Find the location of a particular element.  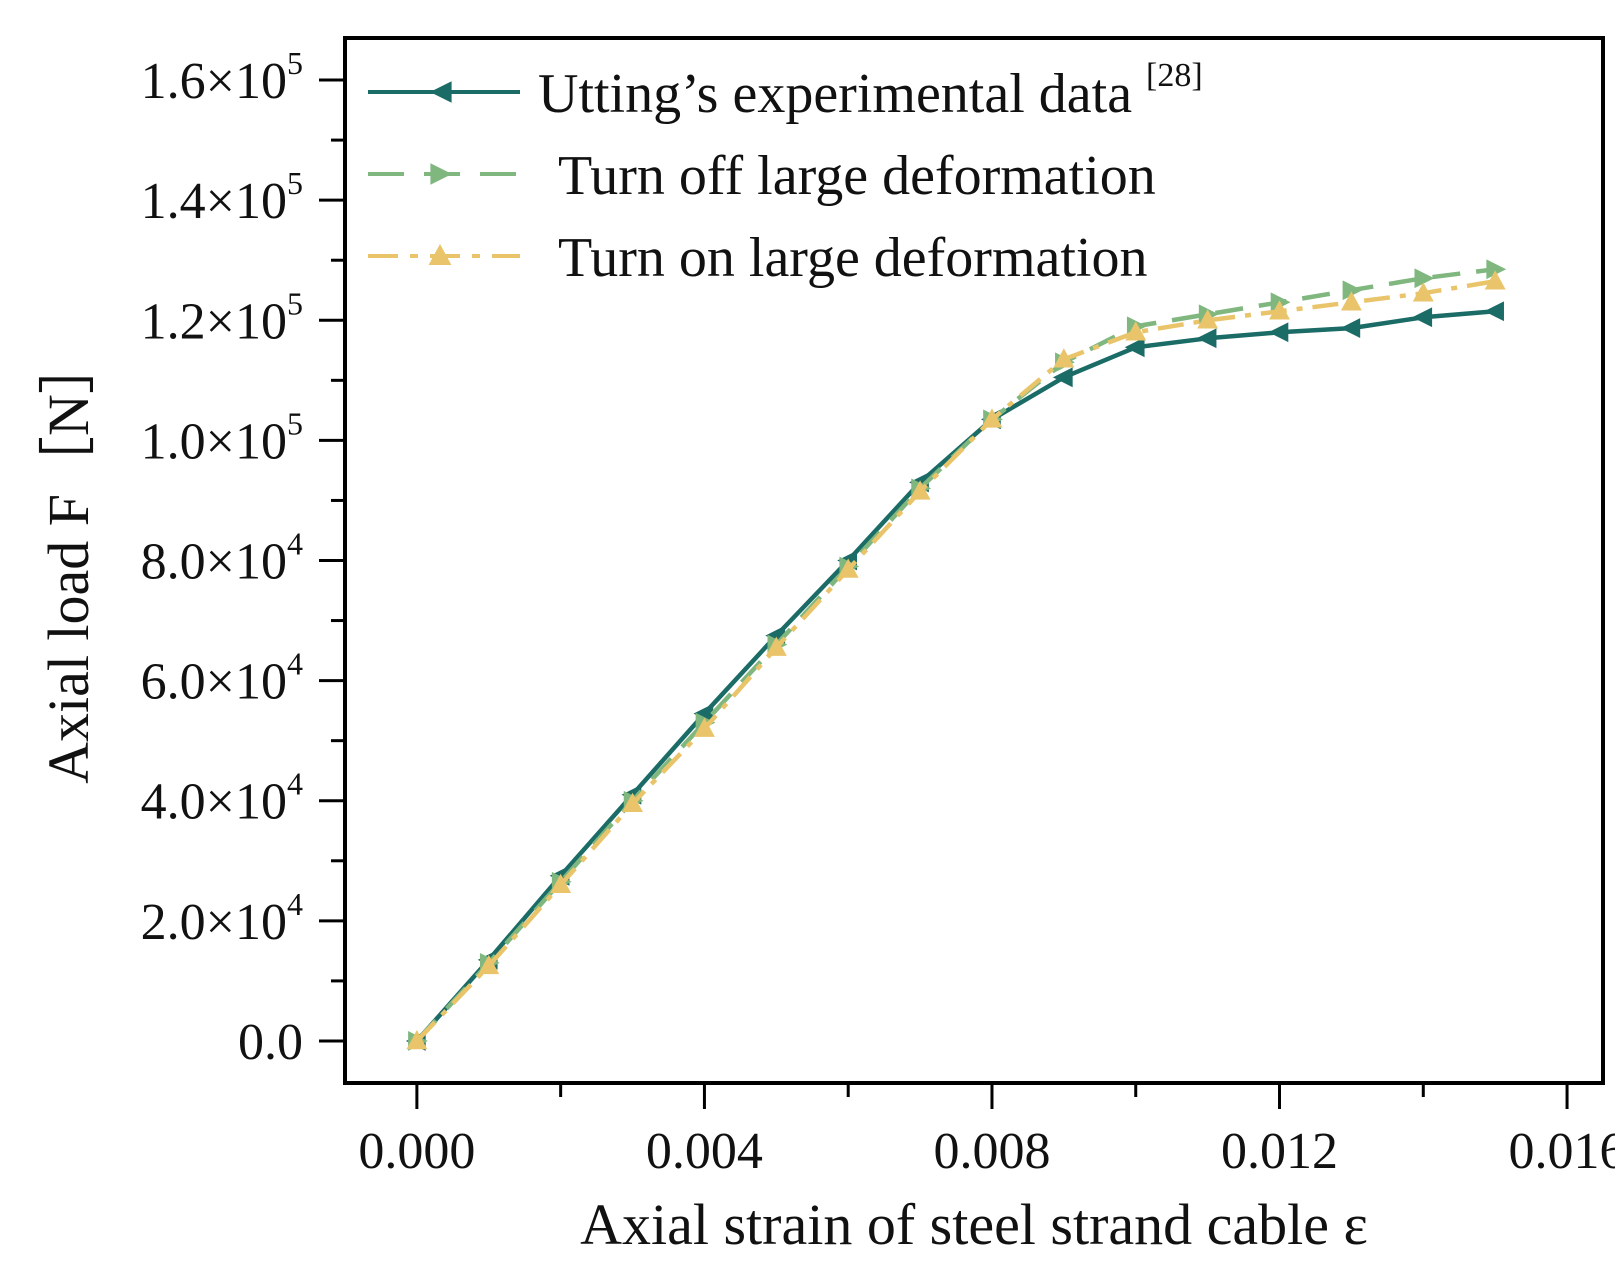

legend-marker-turn-on is located at coordinates (440, 254).